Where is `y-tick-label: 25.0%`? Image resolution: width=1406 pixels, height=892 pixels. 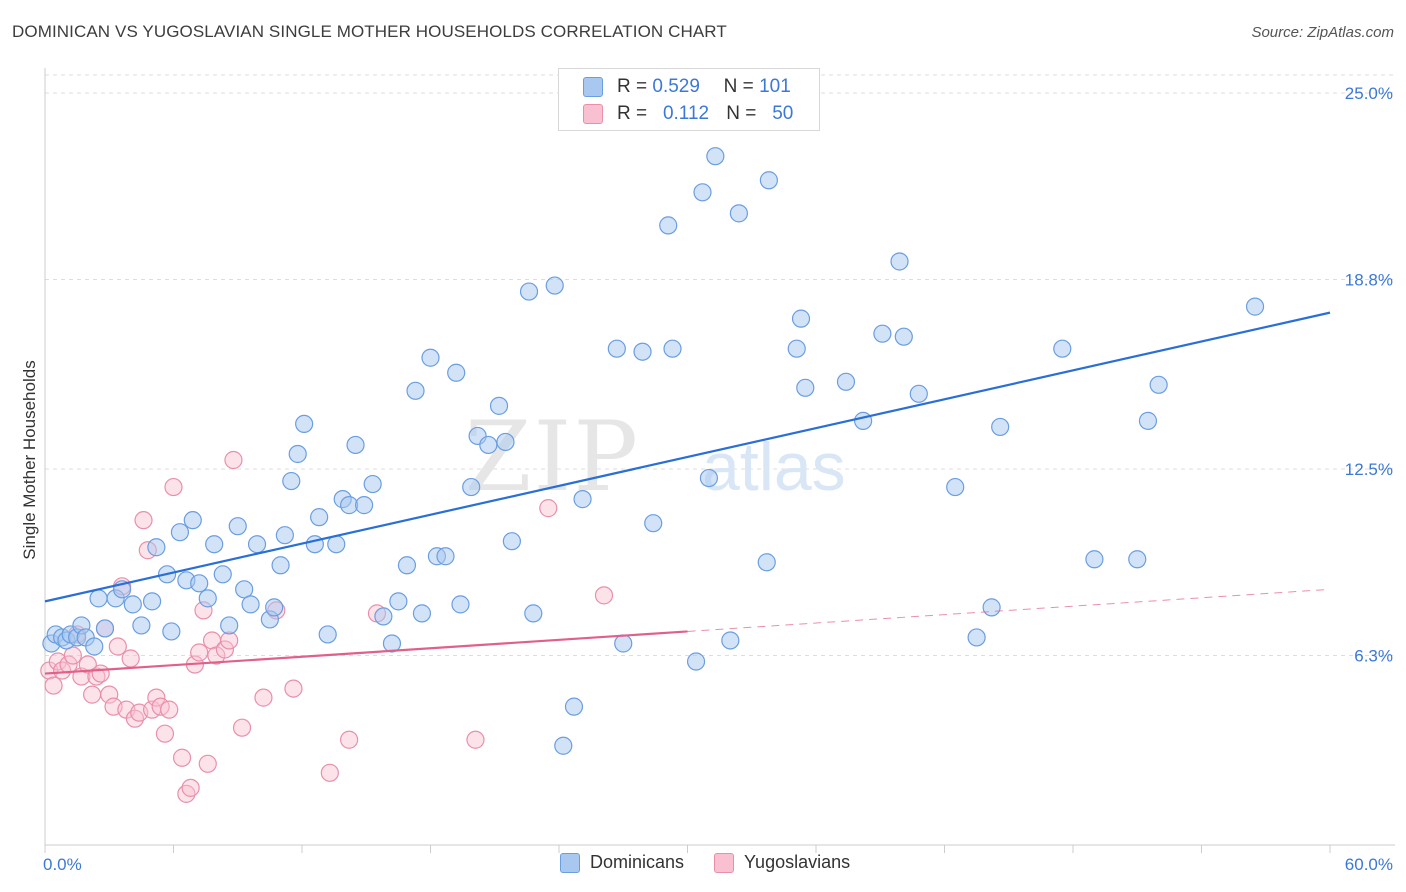
y-tick-label: 25.0% is located at coordinates (1369, 93).